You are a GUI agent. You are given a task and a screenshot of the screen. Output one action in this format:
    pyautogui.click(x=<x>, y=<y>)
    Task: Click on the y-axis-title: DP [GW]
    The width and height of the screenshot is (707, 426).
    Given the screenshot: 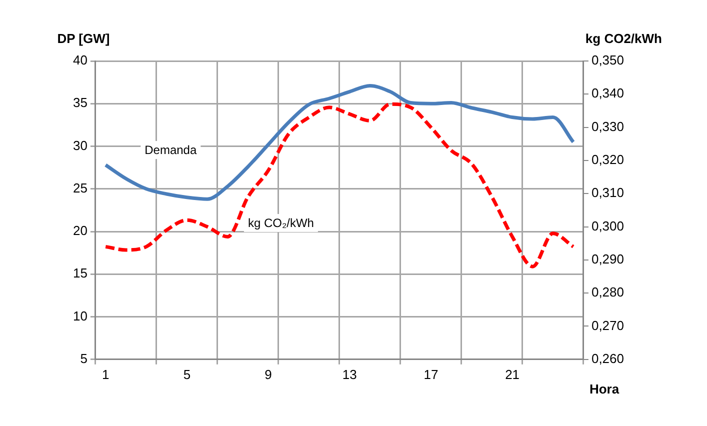 What is the action you would take?
    pyautogui.click(x=83, y=38)
    